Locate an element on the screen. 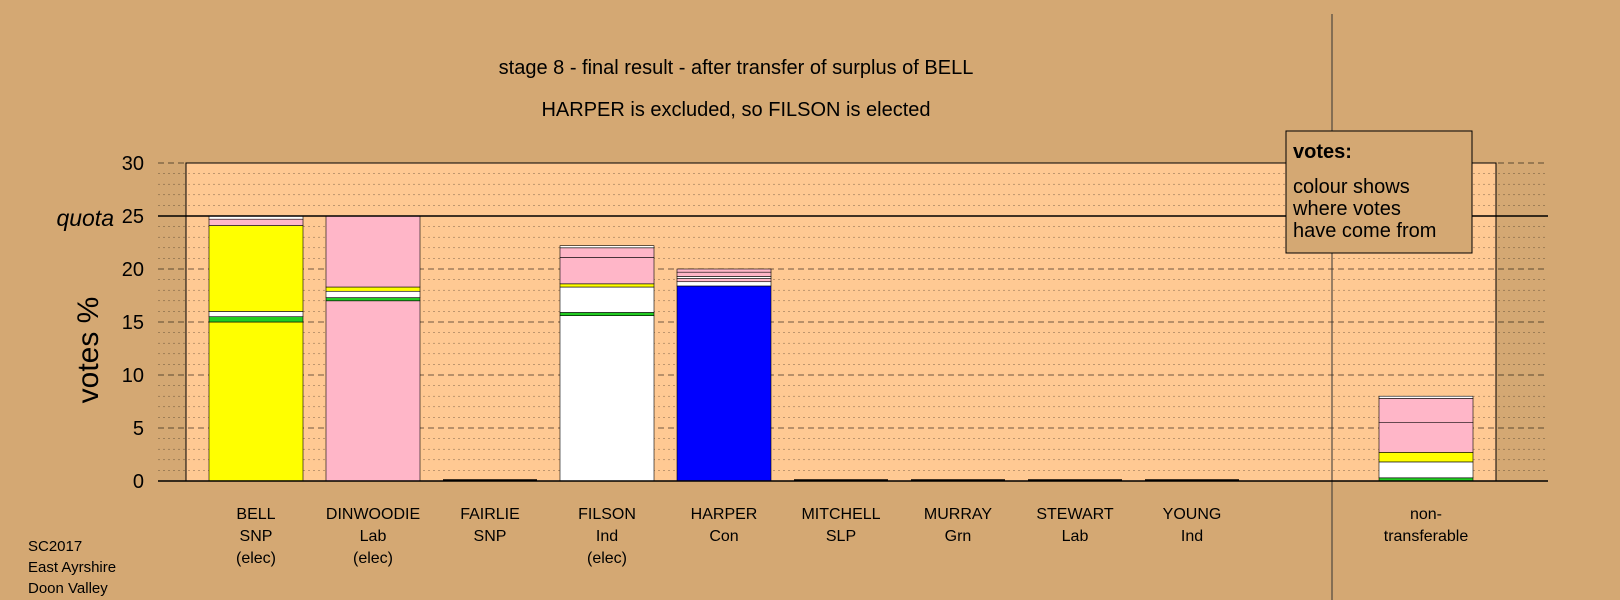  quota-label: quota is located at coordinates (85, 218).